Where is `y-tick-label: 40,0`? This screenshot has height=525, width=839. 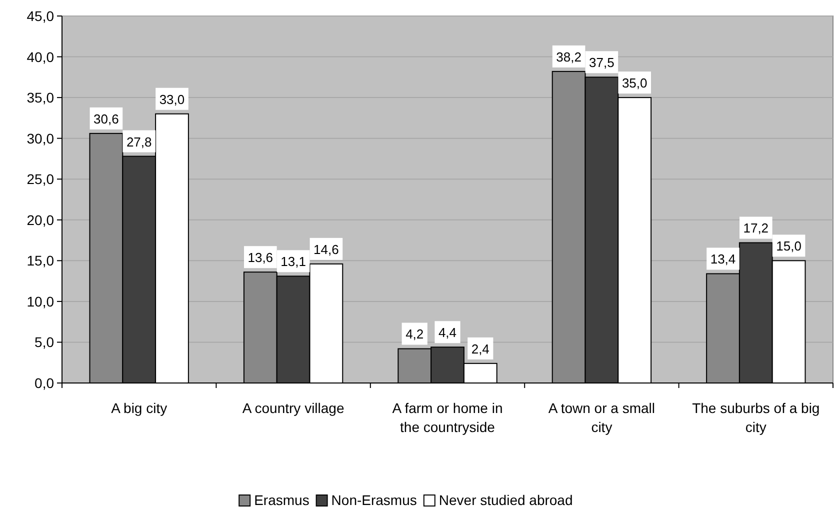
y-tick-label: 40,0 is located at coordinates (40, 56).